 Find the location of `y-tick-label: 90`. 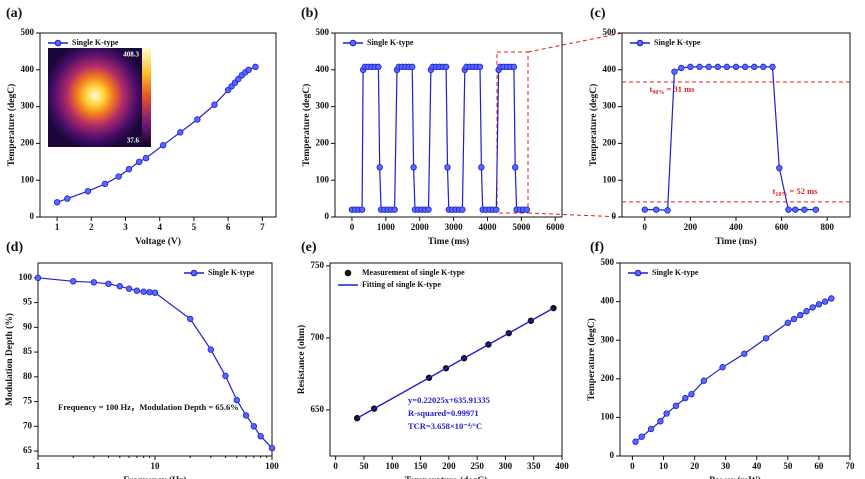

y-tick-label: 90 is located at coordinates (28, 326).